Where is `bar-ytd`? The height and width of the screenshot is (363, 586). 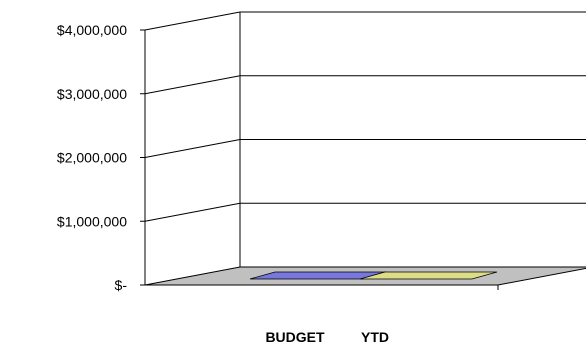 bar-ytd is located at coordinates (428, 275).